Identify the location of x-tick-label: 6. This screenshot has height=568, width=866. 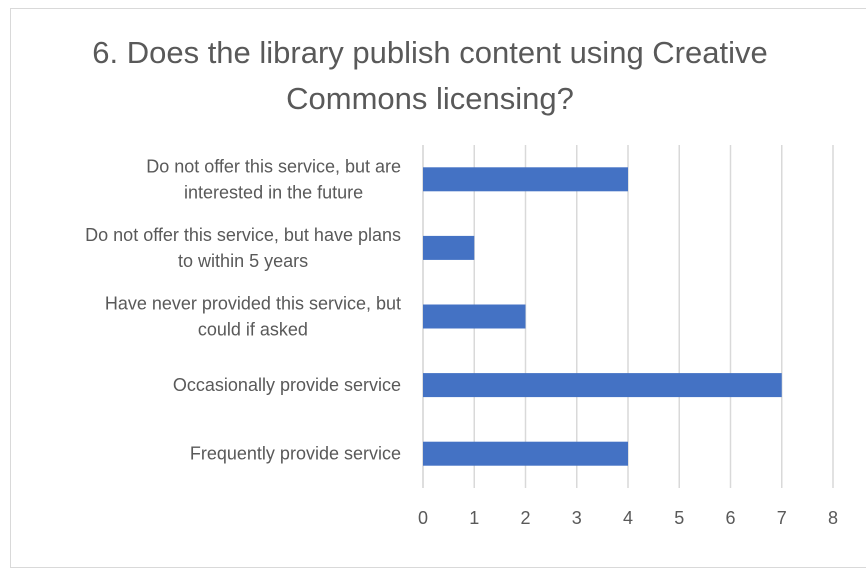
(730, 518).